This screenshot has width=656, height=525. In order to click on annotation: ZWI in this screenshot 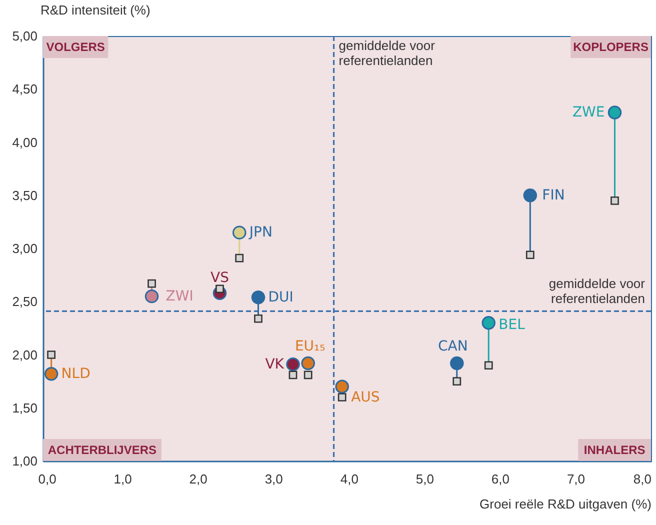, I will do `click(180, 296)`.